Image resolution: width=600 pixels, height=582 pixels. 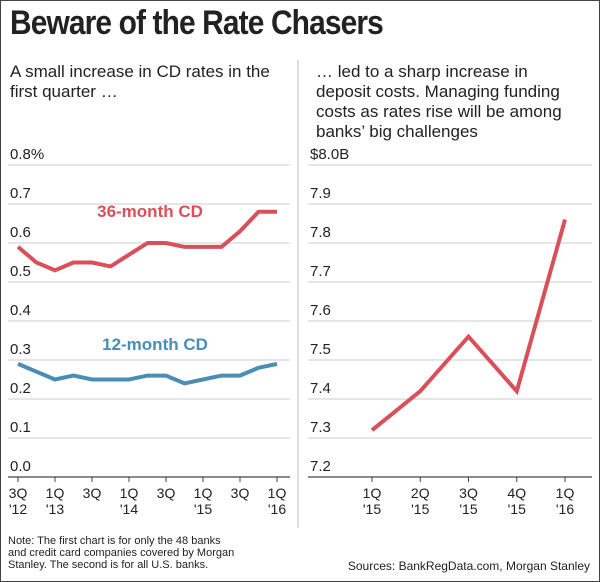 I want to click on y-tick-label: 7.5, so click(x=320, y=349).